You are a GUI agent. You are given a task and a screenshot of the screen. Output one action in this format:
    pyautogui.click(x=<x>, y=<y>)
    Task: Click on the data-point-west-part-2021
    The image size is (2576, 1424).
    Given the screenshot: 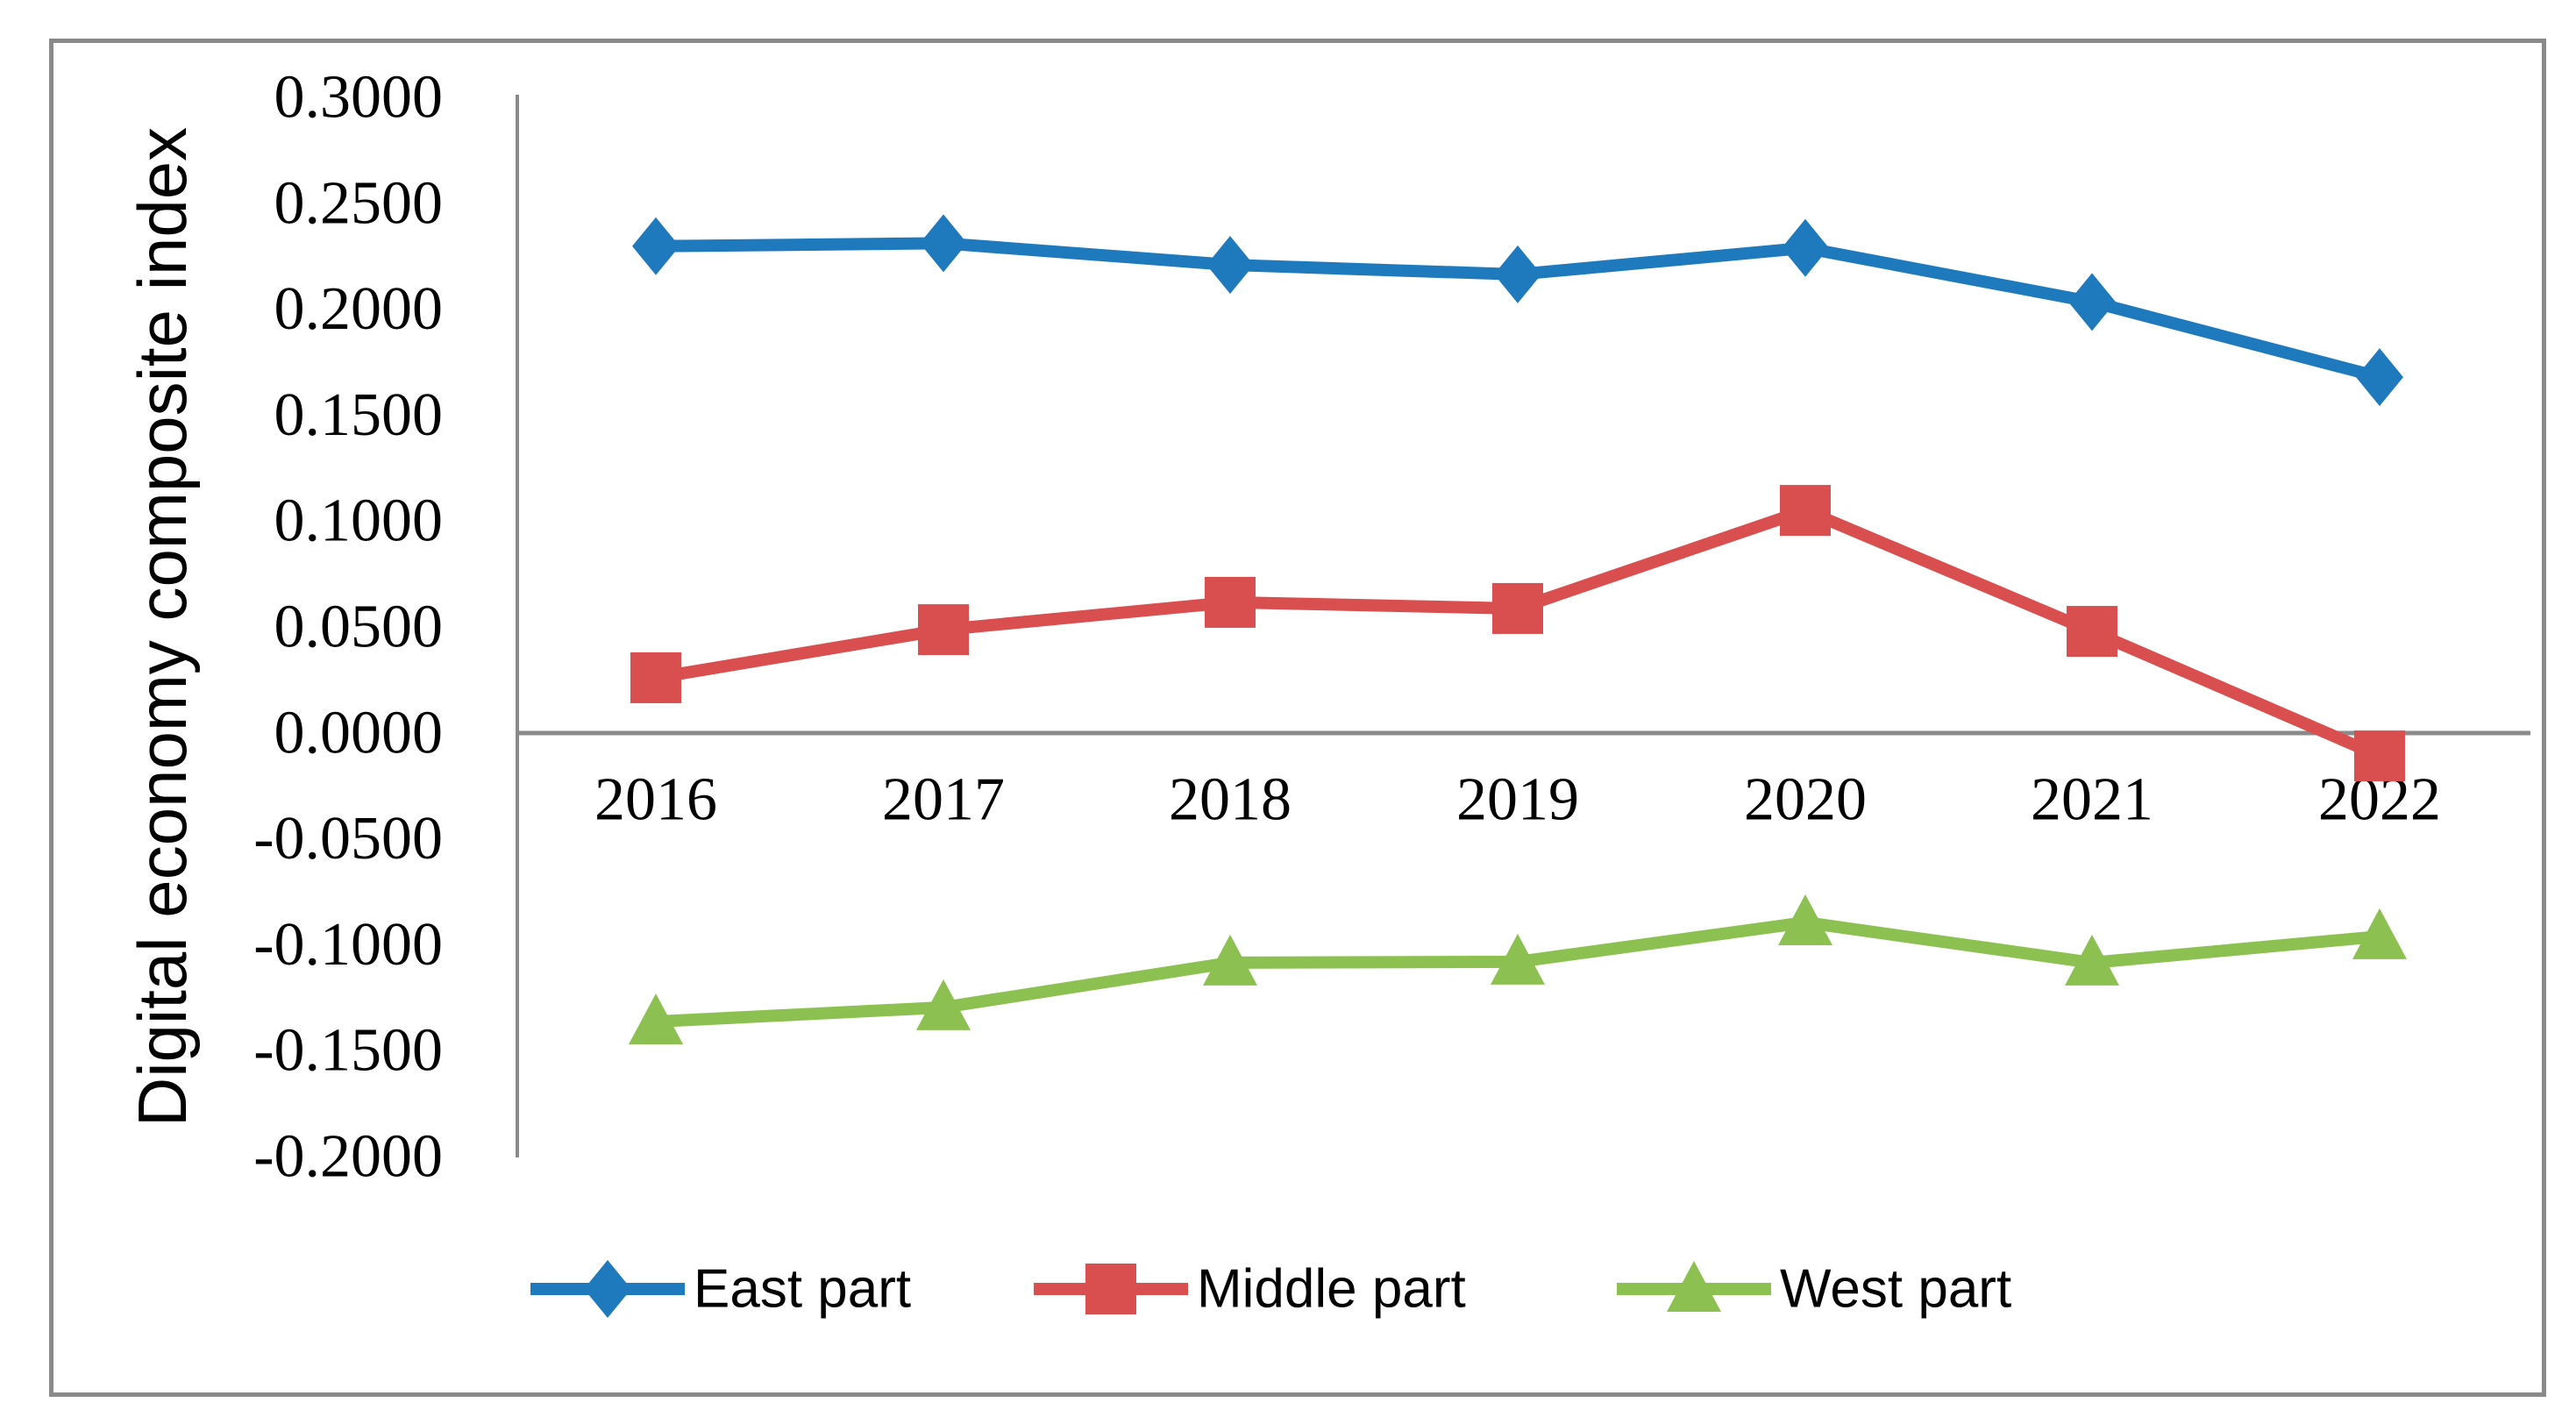 What is the action you would take?
    pyautogui.click(x=2092, y=960)
    